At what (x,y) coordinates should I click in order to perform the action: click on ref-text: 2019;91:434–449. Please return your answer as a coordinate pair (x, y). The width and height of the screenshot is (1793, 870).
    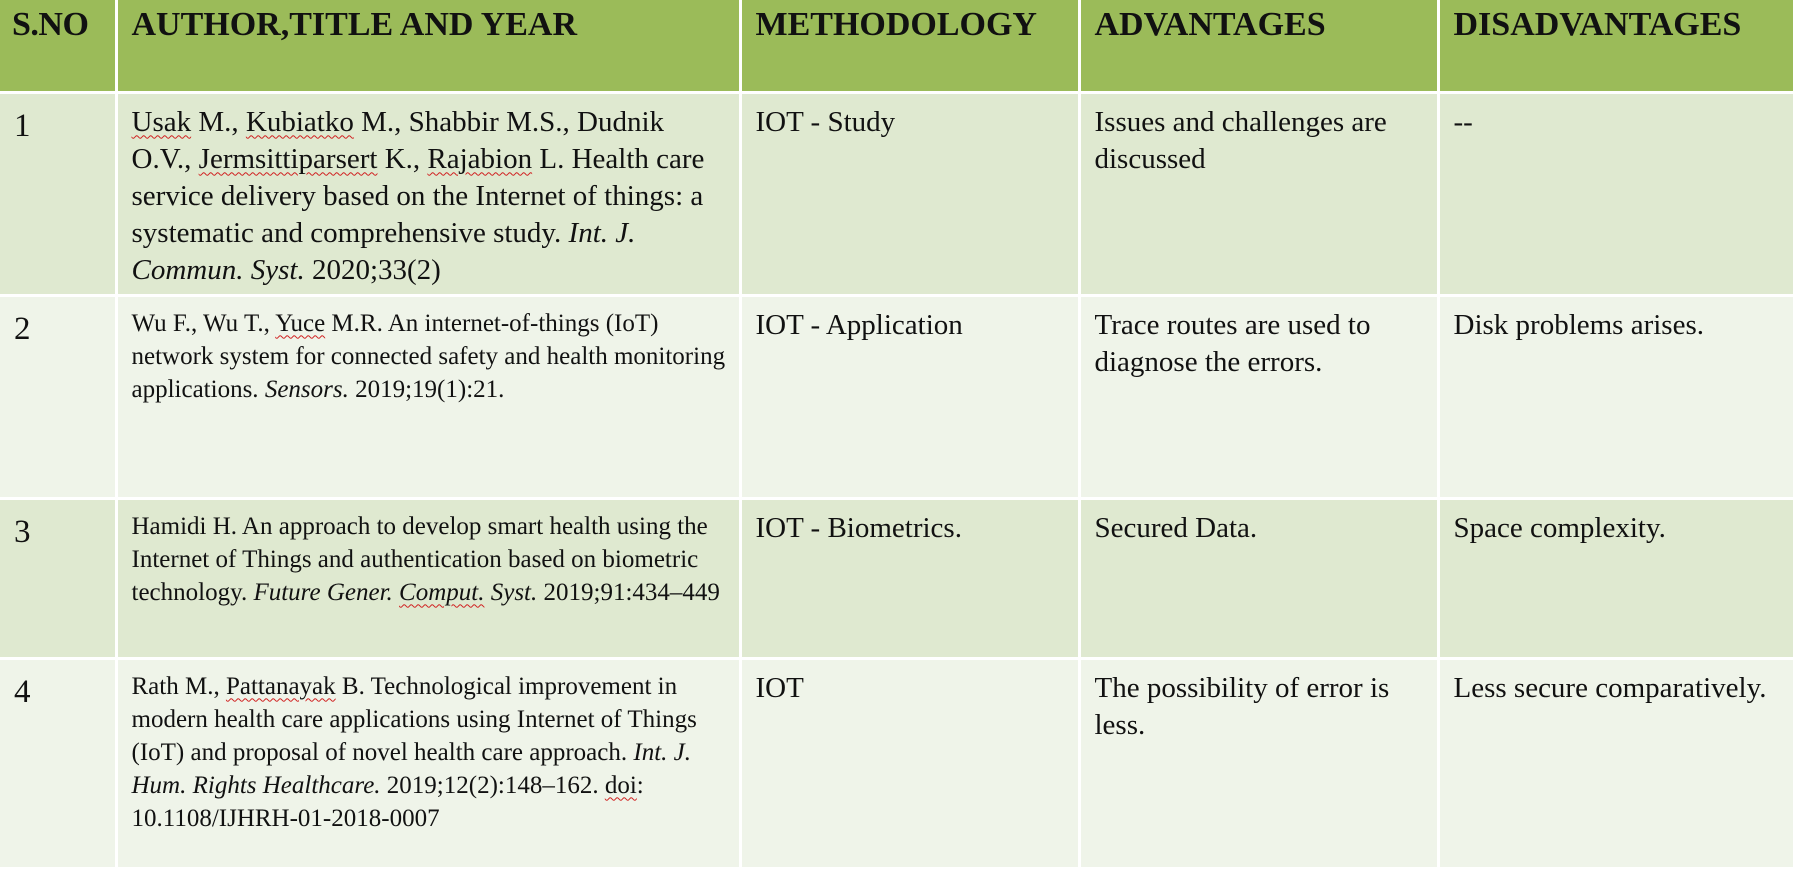
    Looking at the image, I should click on (628, 592).